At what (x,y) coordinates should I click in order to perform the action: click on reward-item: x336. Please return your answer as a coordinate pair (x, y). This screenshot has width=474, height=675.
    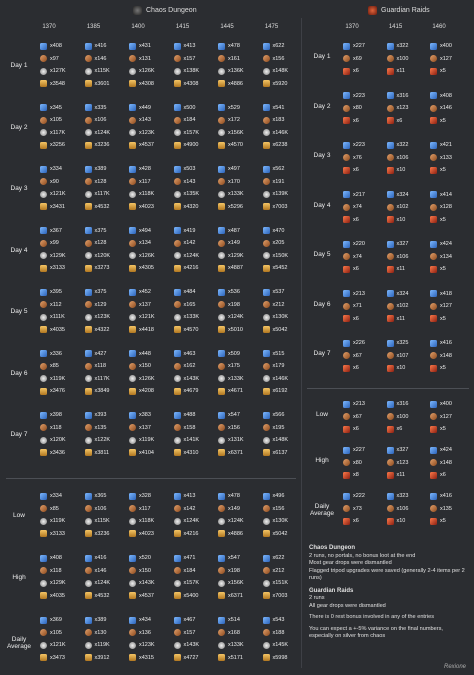
    Looking at the image, I should click on (52, 354).